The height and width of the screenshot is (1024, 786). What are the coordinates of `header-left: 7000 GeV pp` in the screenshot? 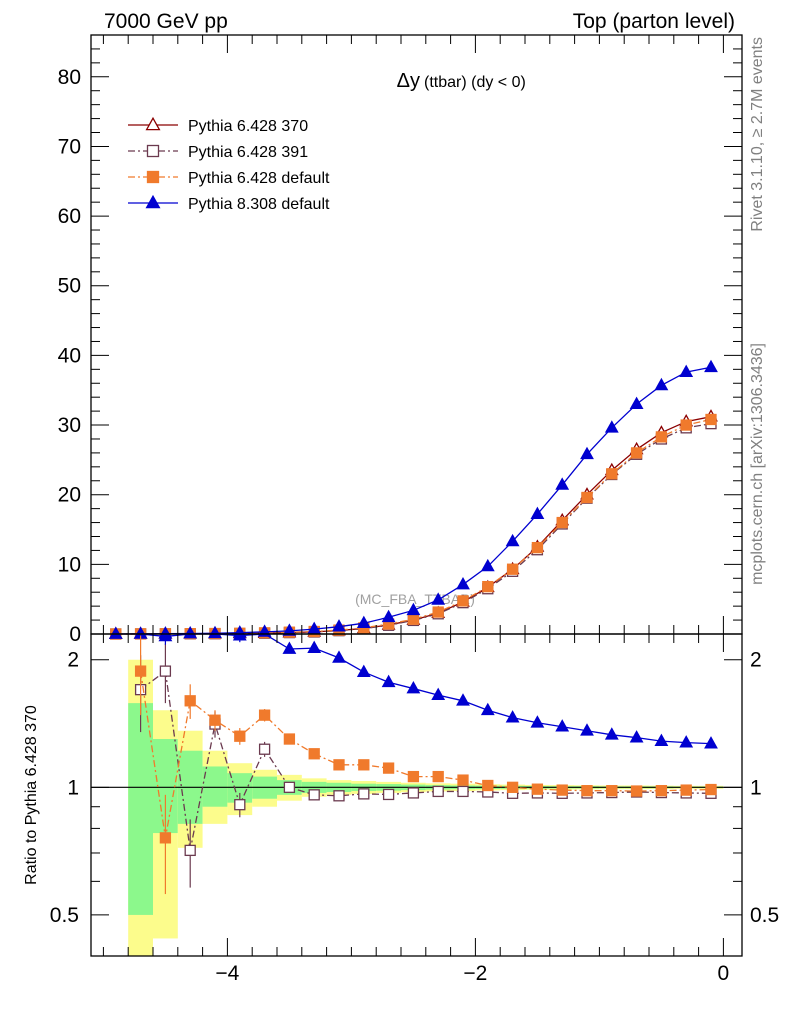 It's located at (166, 21).